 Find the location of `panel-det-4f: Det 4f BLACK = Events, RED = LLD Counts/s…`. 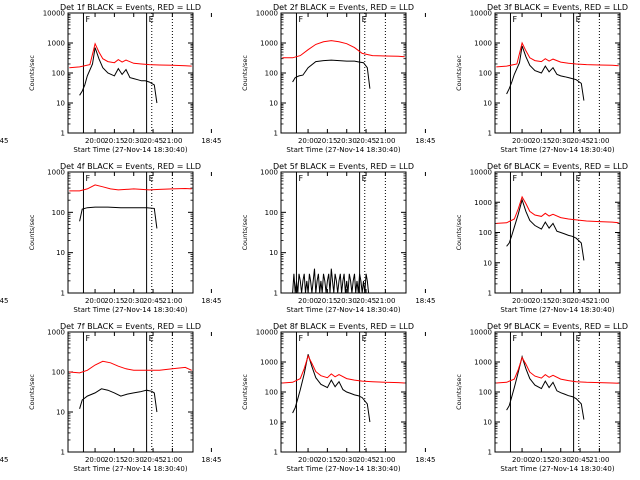

panel-det-4f: Det 4f BLACK = Events, RED = LLD Counts/s… is located at coordinates (100, 238).